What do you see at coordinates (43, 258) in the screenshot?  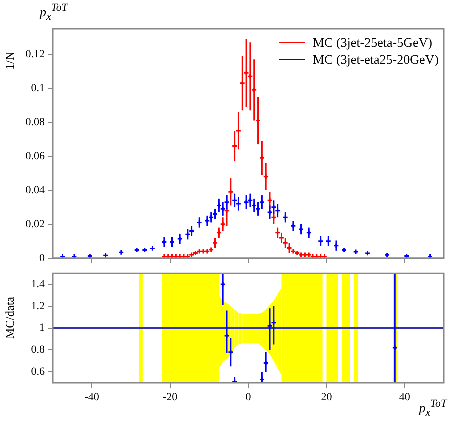 I see `y-tick-label: 0` at bounding box center [43, 258].